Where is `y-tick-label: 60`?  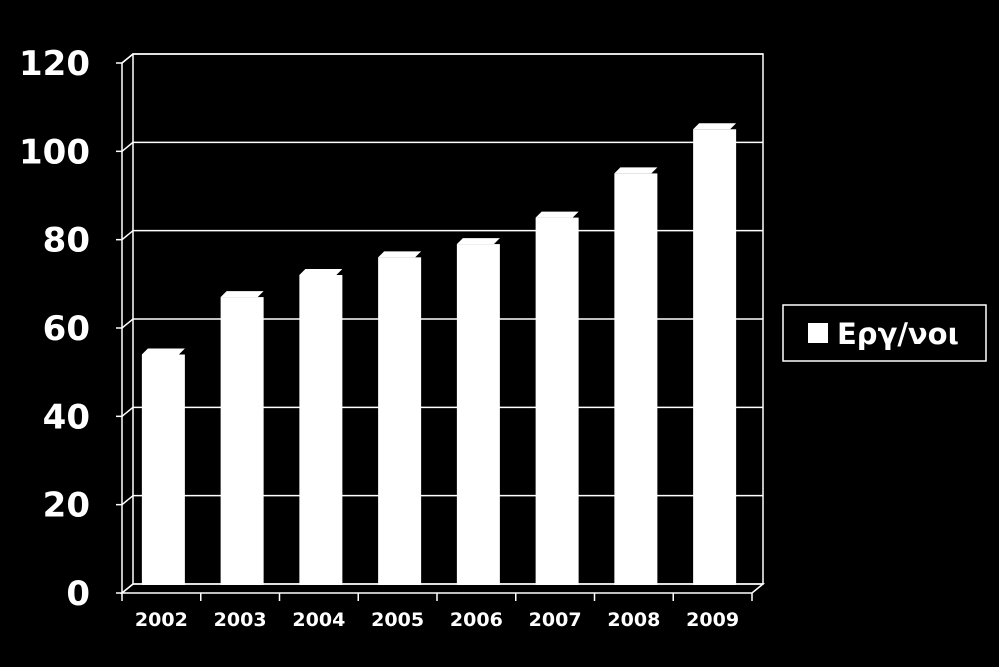
y-tick-label: 60 is located at coordinates (66, 329).